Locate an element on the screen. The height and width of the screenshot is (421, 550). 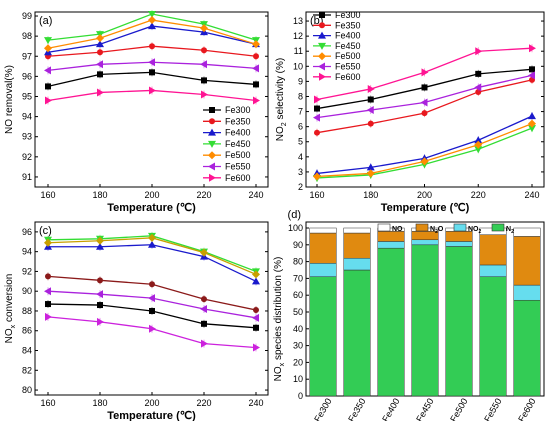
legend-item-fe400: Fe400 is located at coordinates (227, 133).